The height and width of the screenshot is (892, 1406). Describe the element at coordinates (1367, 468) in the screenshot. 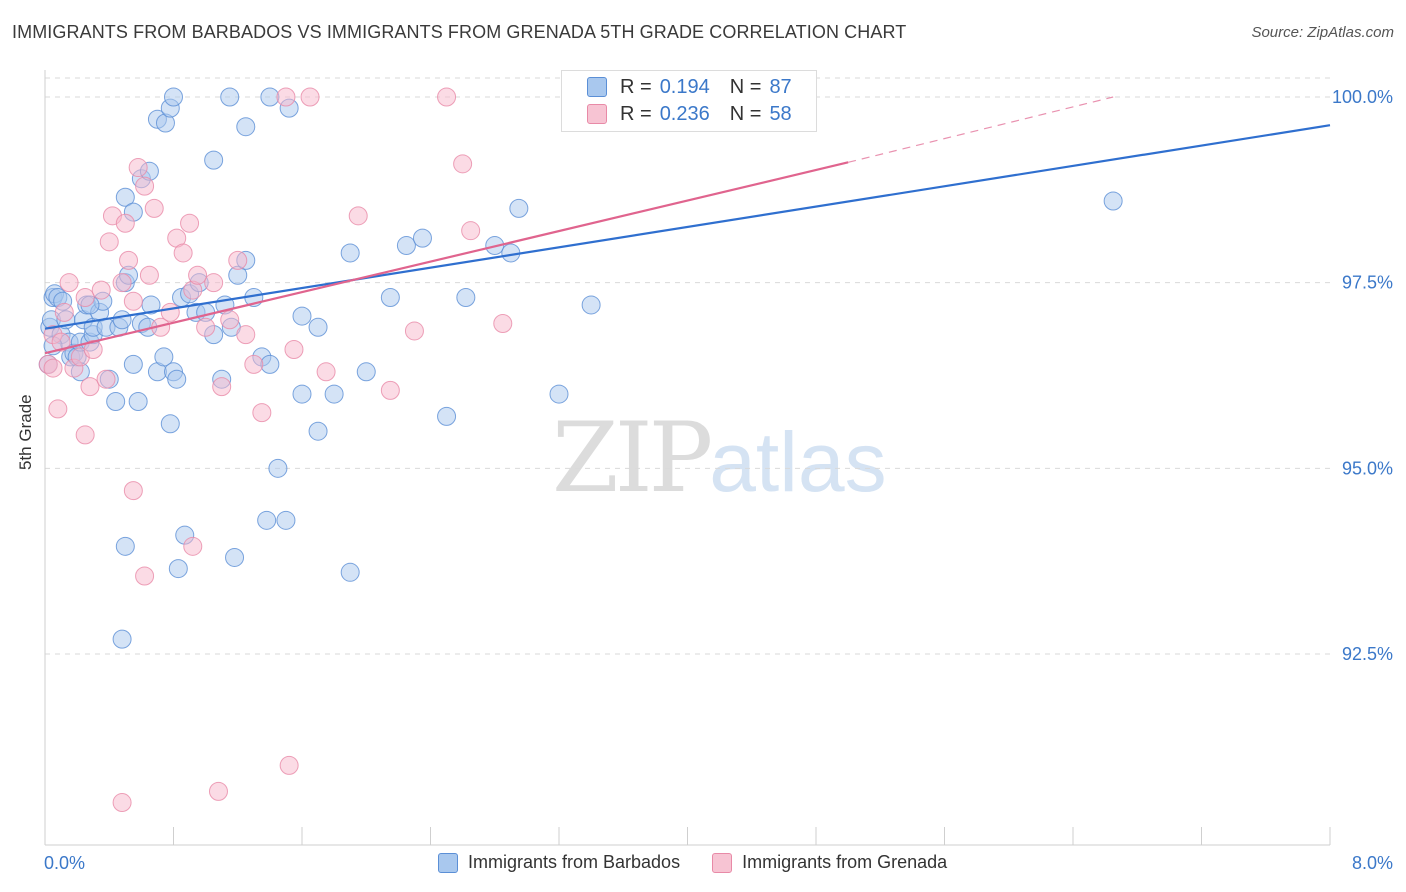

I see `y-tick-label: 95.0%` at that location.